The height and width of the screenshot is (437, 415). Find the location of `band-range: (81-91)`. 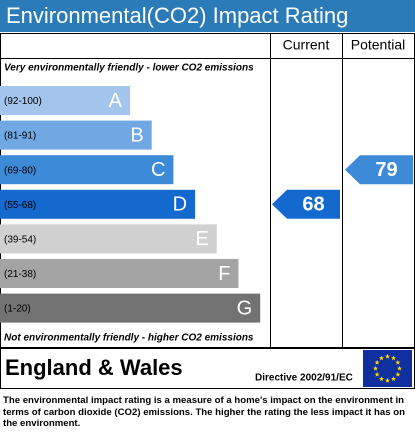

band-range: (81-91) is located at coordinates (20, 136).